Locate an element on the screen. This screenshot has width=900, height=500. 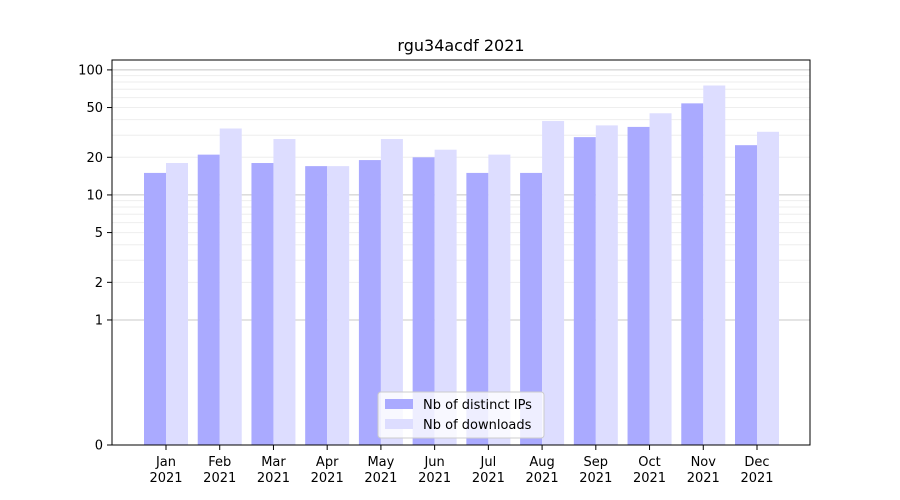
y-tick-label: 50 is located at coordinates (94, 108).